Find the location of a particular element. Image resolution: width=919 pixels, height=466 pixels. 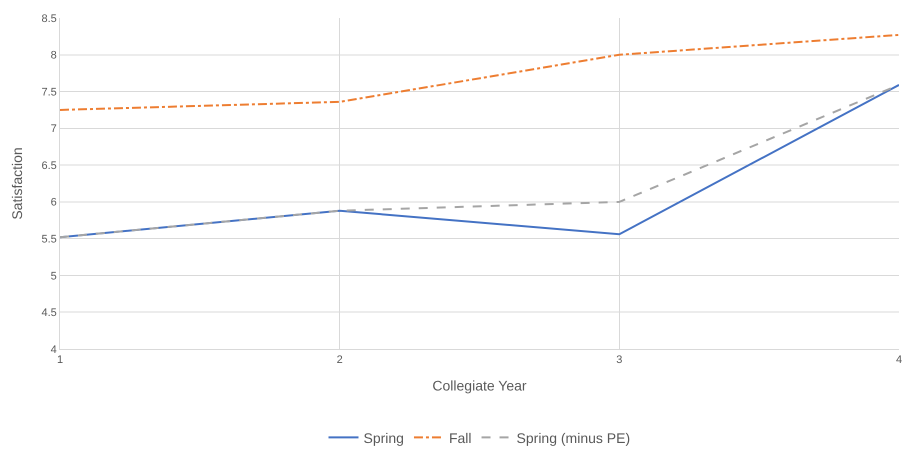

legend-label: Fall is located at coordinates (460, 438).